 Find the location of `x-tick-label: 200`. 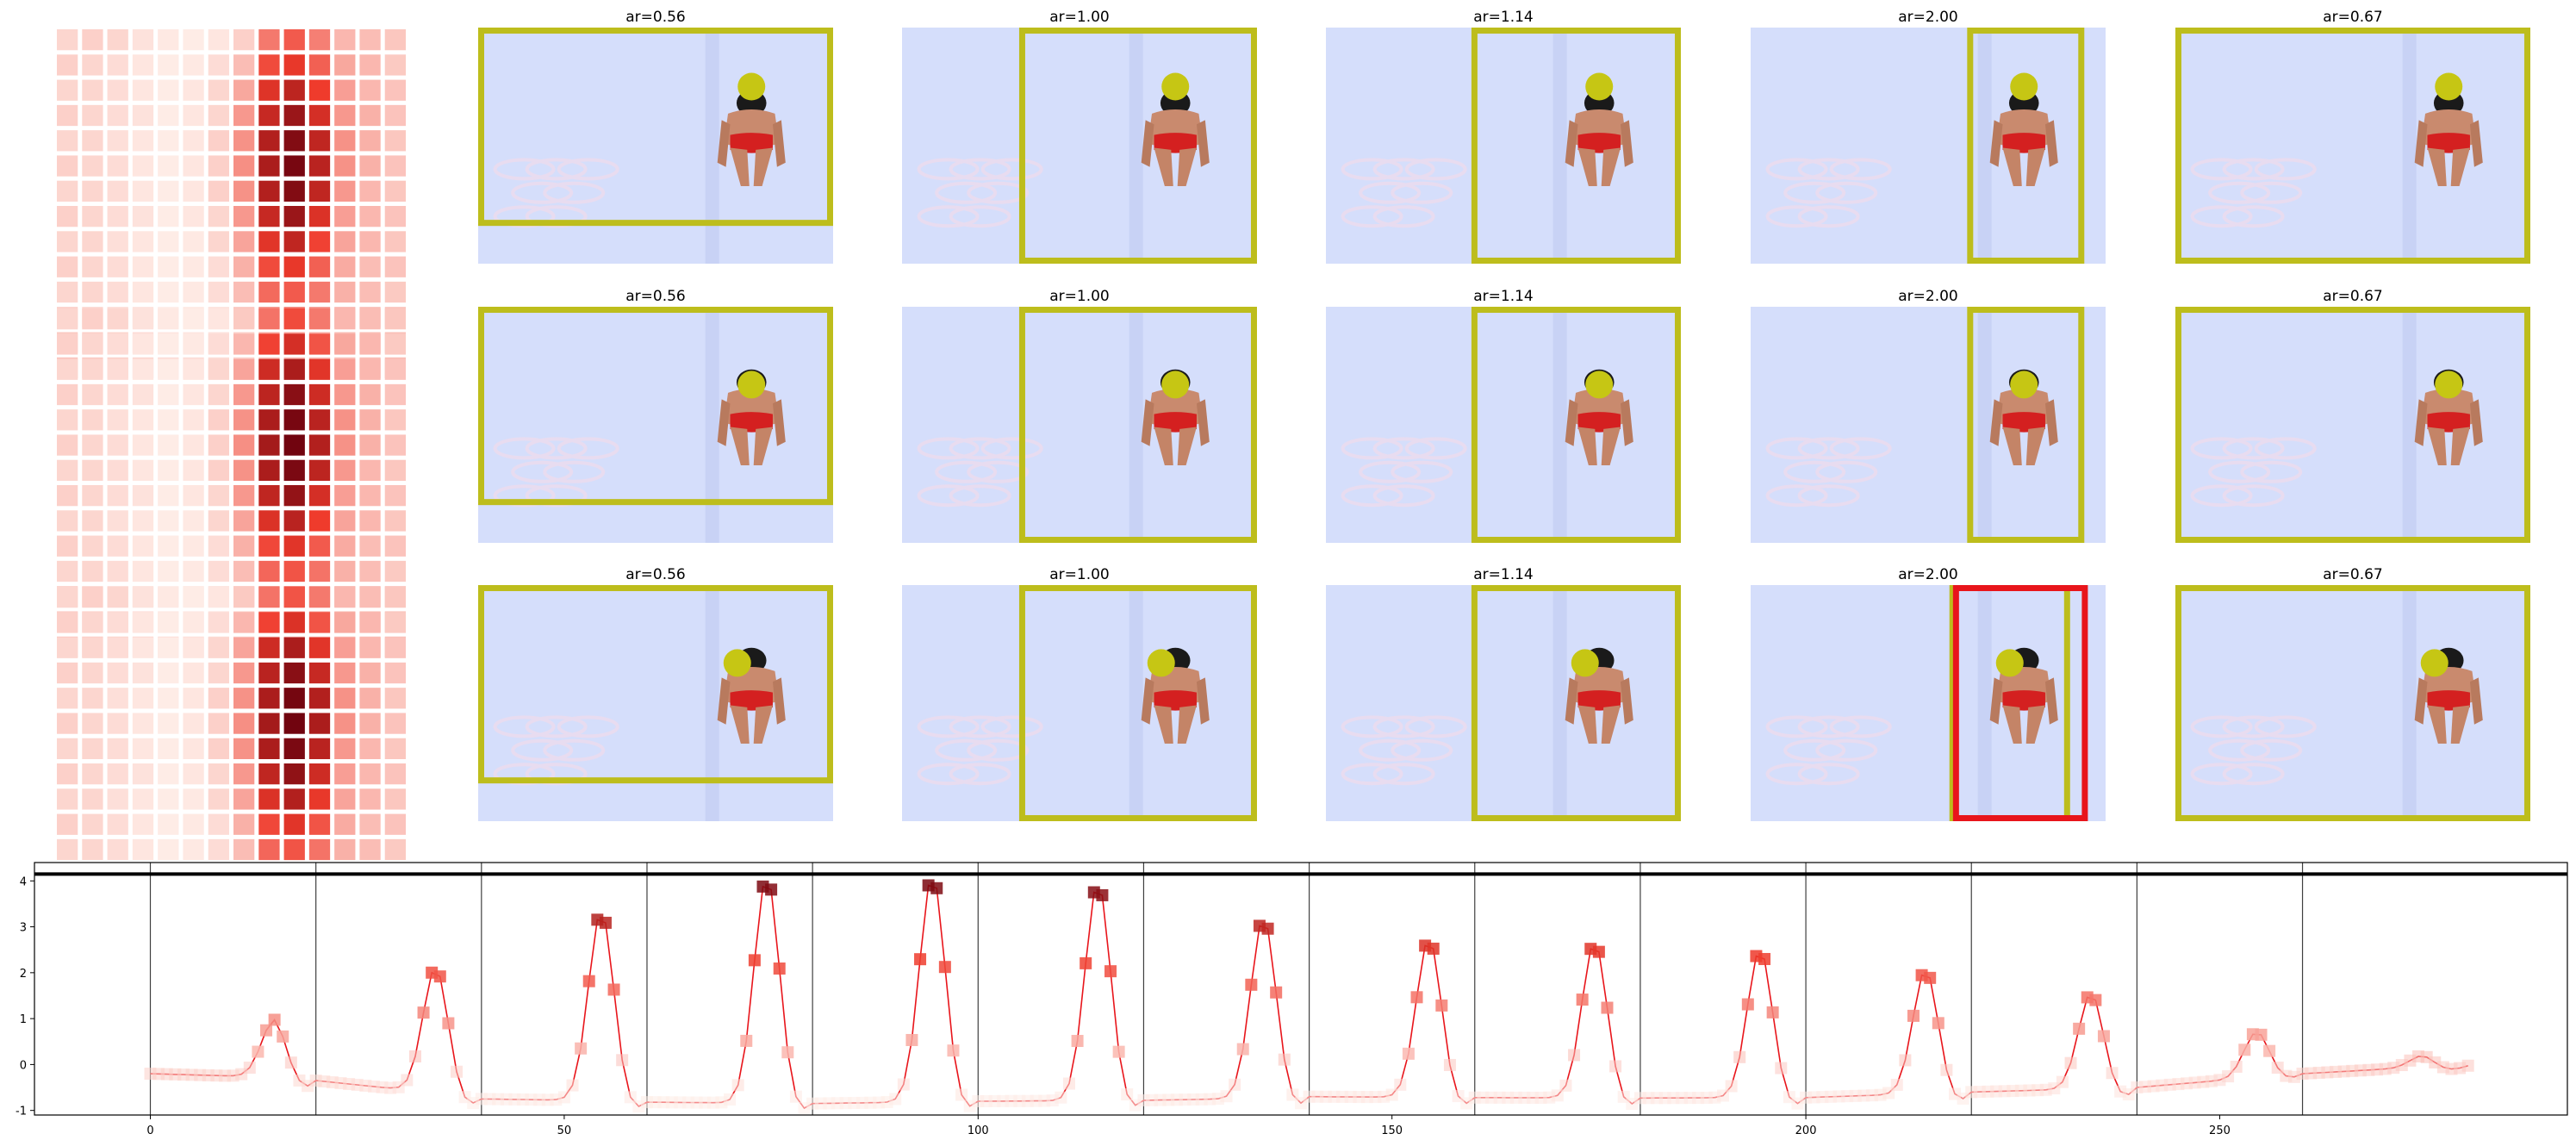

x-tick-label: 200 is located at coordinates (1806, 1130).